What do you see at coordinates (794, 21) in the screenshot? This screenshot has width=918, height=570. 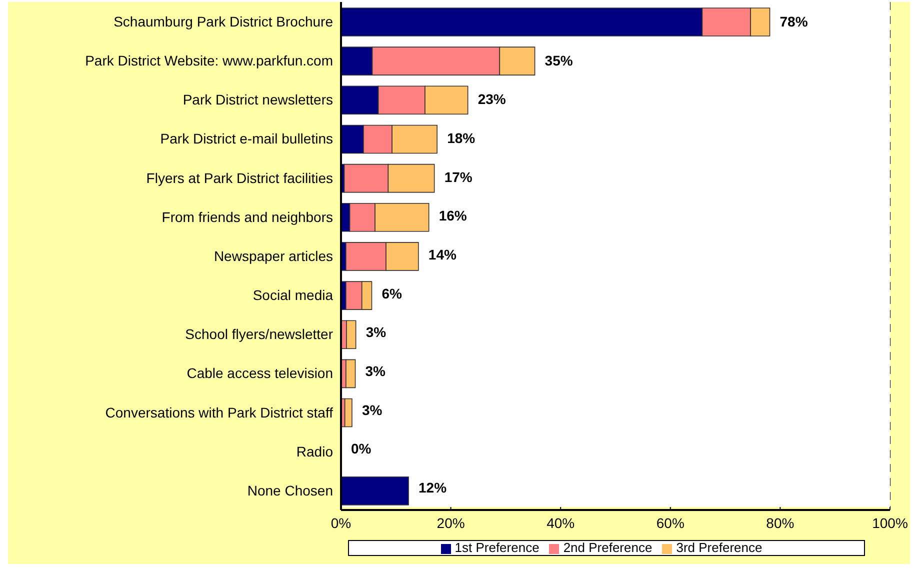 I see `total-label: 78%` at bounding box center [794, 21].